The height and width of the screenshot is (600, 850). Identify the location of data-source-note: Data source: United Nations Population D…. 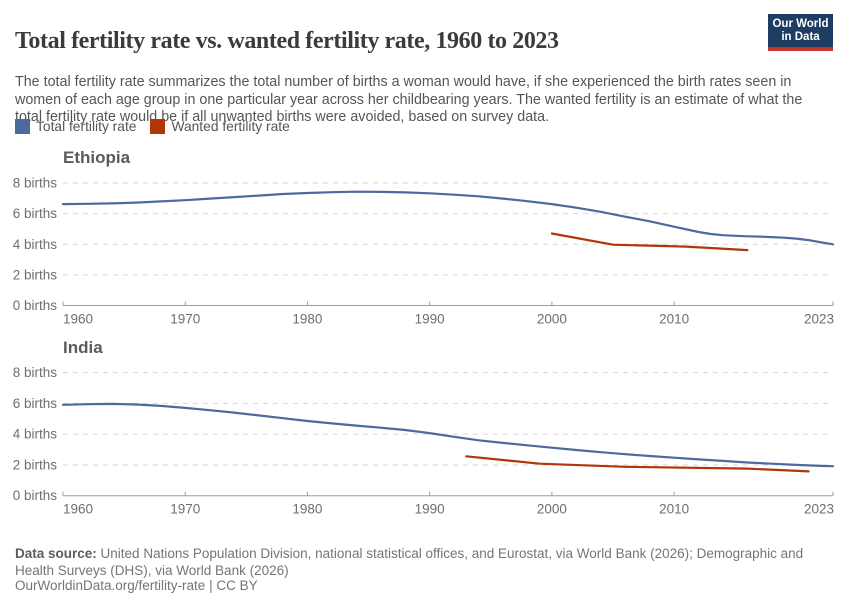
(424, 562).